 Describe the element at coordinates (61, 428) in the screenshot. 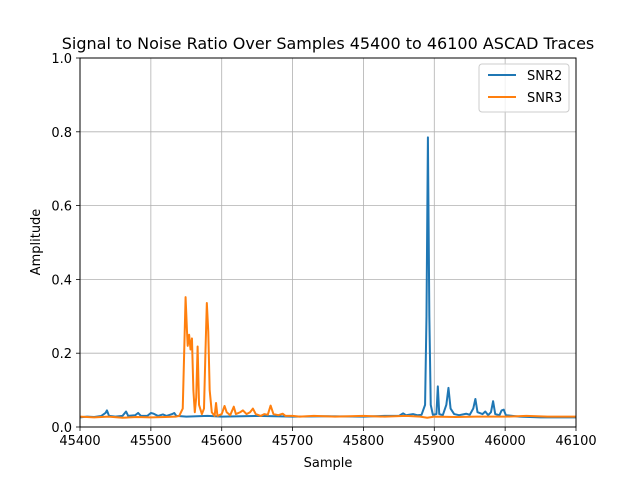

I see `y-tick-label: 0.0` at that location.